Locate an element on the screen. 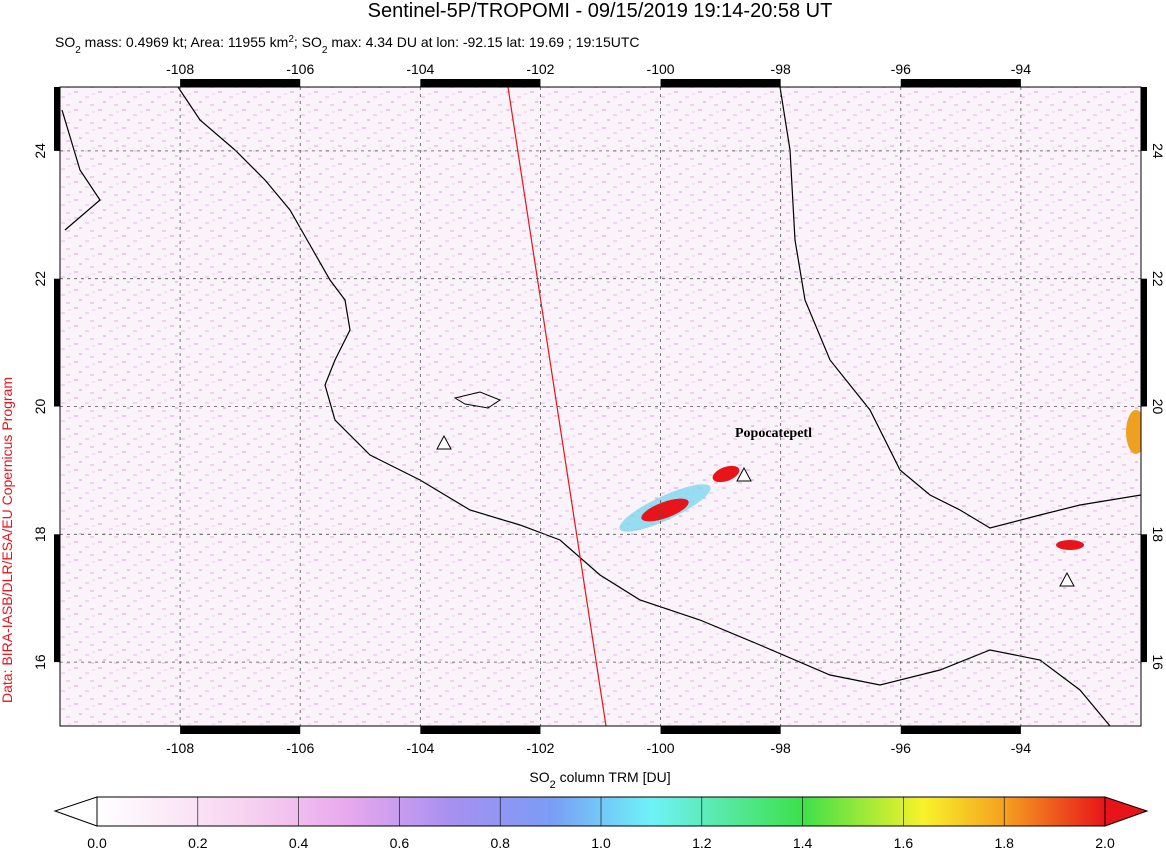  colorbar-tick-label: 2.0 is located at coordinates (1105, 843).